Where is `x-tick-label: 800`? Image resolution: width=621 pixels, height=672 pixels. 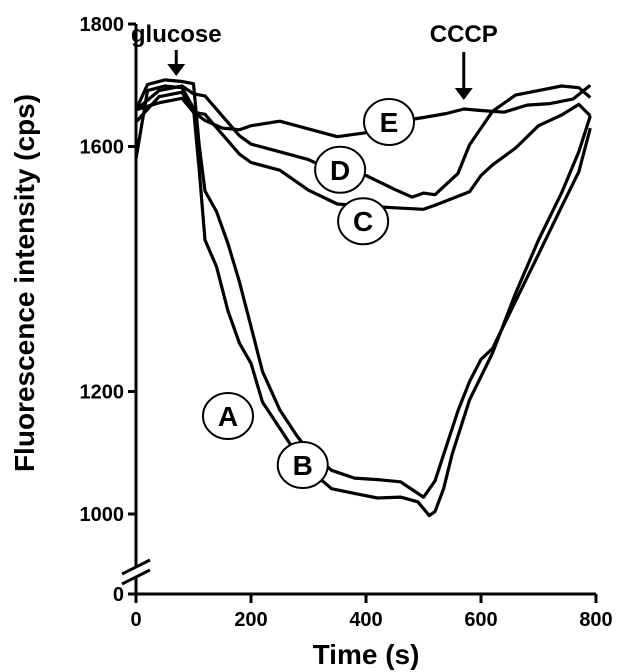
x-tick-label: 800 is located at coordinates (595, 620).